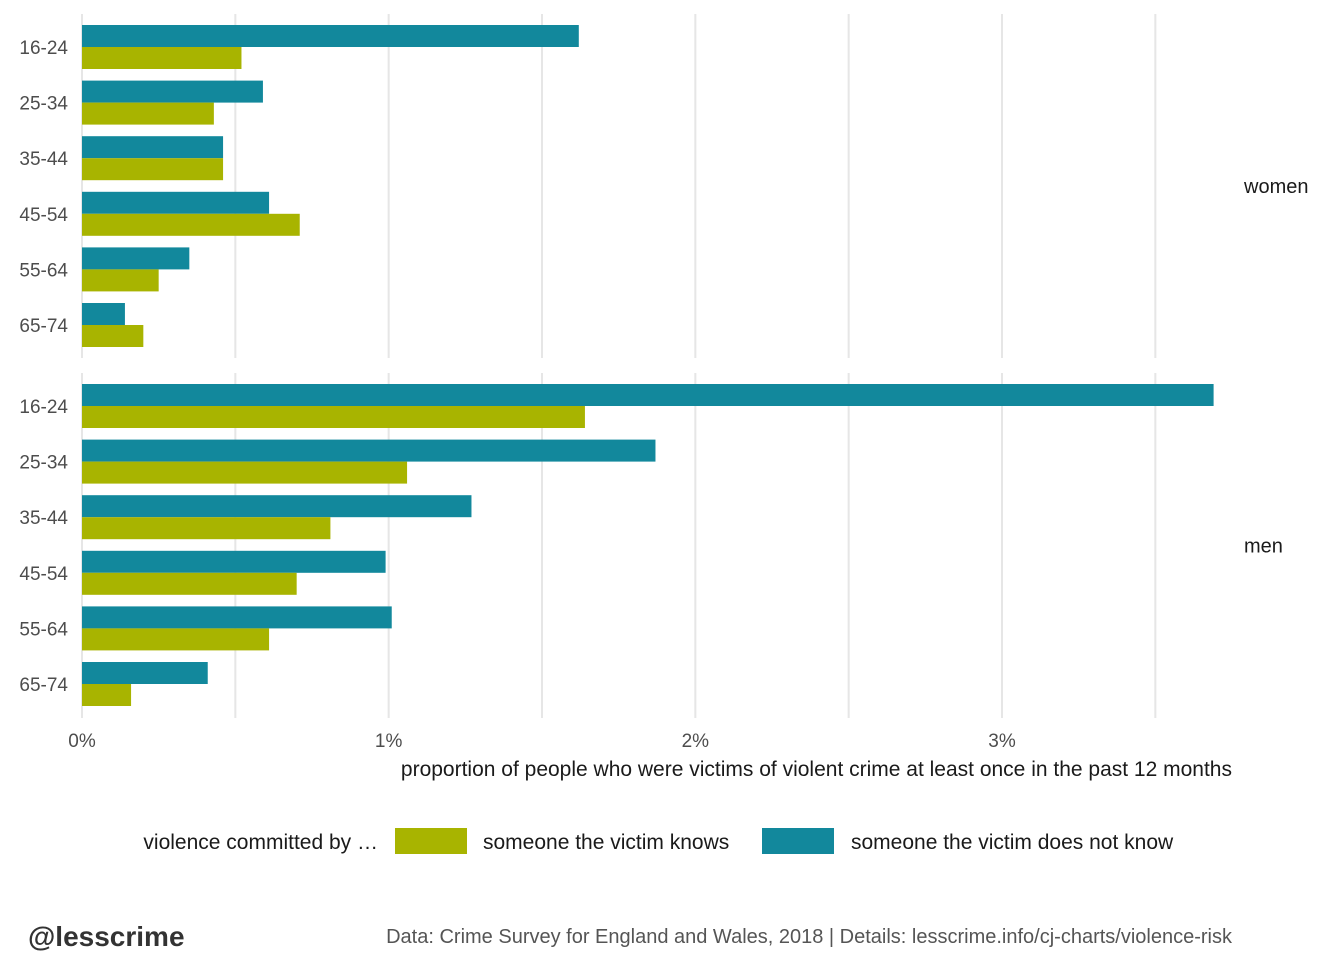 The height and width of the screenshot is (960, 1344). I want to click on category-label-women-45-54: 45-54, so click(43, 215).